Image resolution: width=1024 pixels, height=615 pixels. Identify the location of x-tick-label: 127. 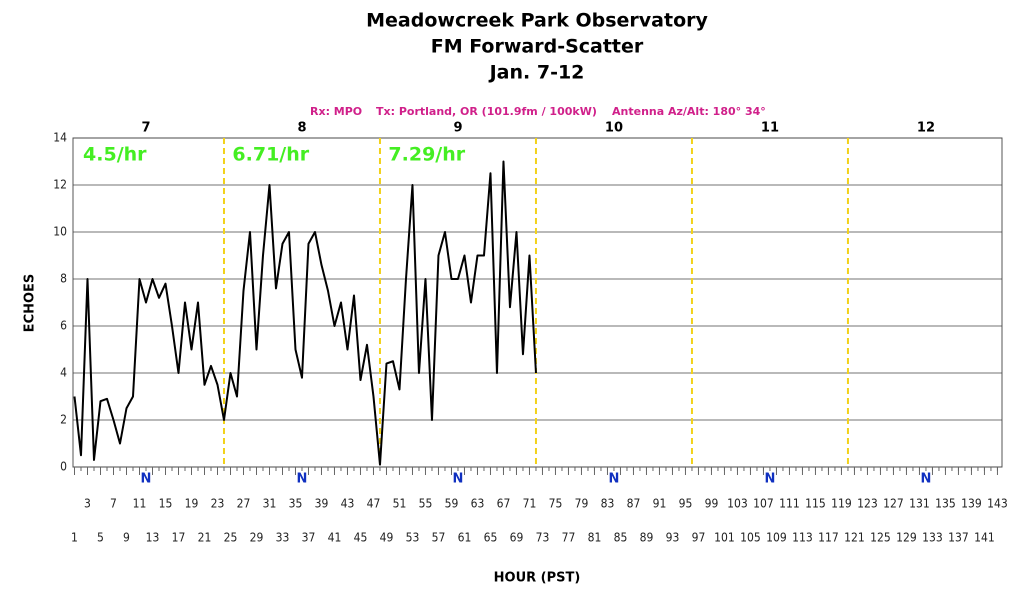
(893, 504).